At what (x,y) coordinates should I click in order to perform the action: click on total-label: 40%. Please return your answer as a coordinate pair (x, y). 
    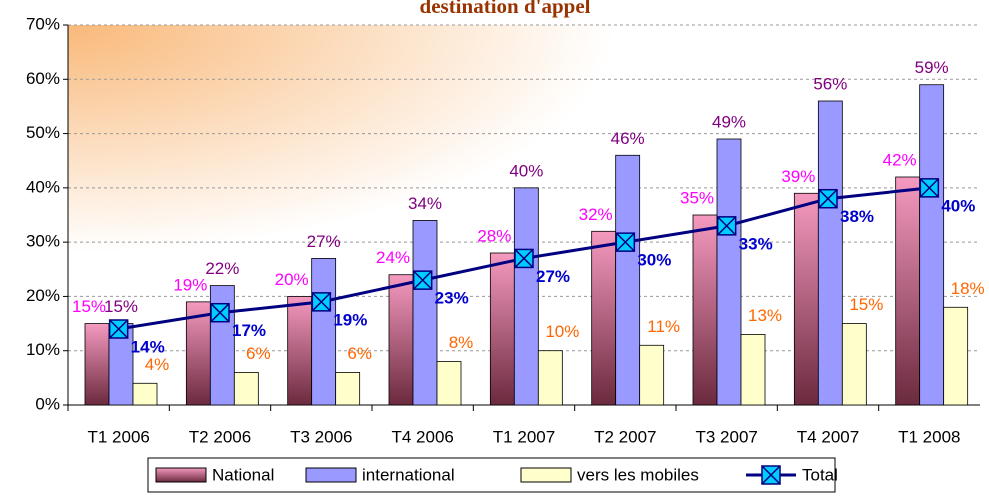
    Looking at the image, I should click on (958, 205).